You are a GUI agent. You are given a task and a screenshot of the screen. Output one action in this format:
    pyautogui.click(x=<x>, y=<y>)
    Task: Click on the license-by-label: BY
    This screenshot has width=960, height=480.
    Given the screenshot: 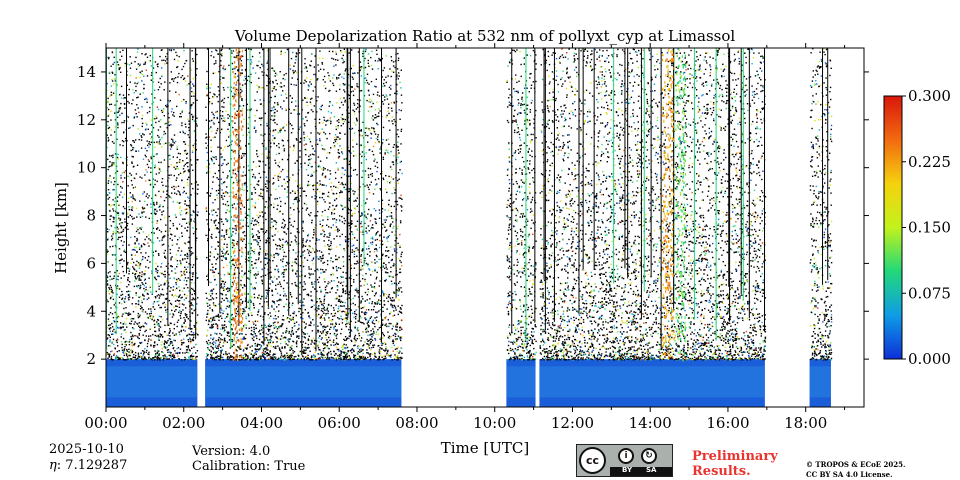 What is the action you would take?
    pyautogui.click(x=627, y=470)
    